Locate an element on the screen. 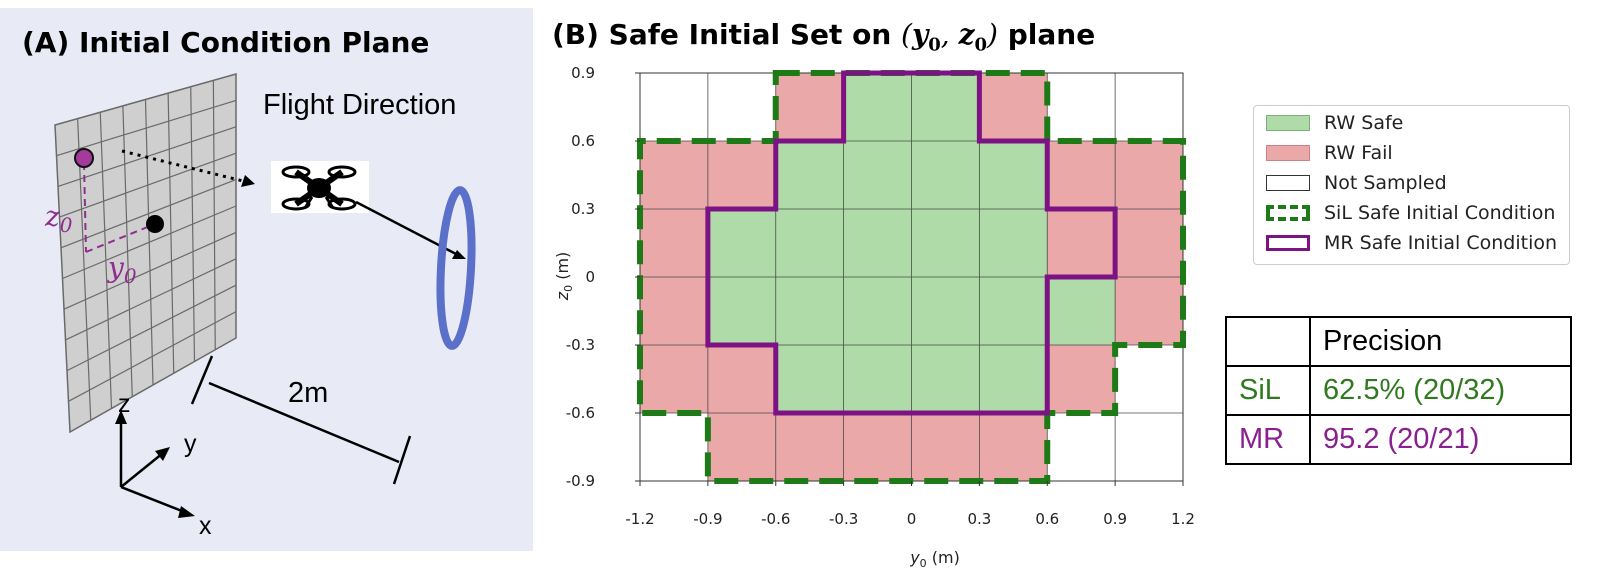 The height and width of the screenshot is (580, 1600). precision-header-blank is located at coordinates (1268, 341).